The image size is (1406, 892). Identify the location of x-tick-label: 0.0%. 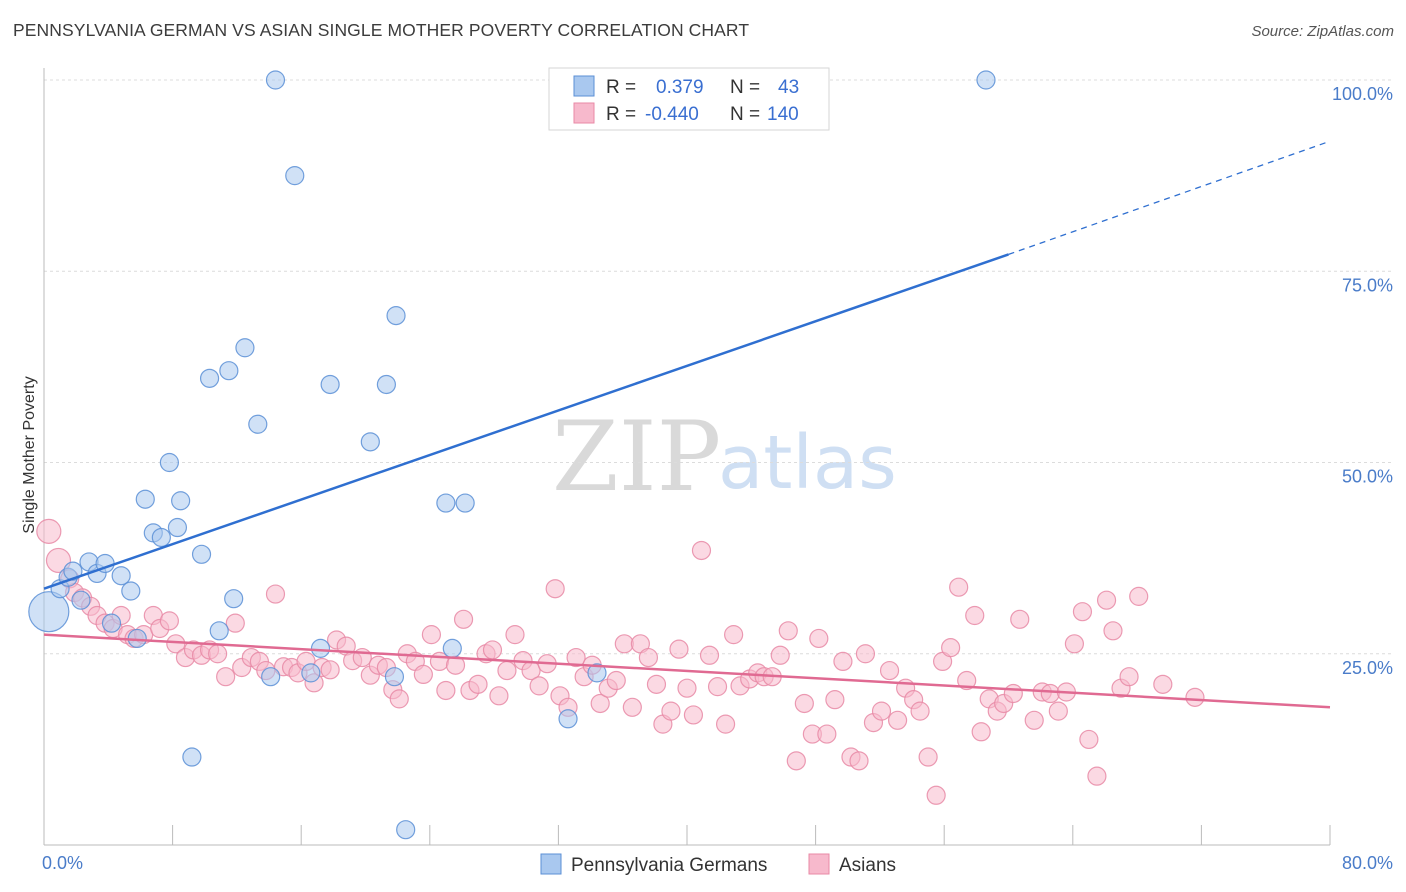
(62, 863).